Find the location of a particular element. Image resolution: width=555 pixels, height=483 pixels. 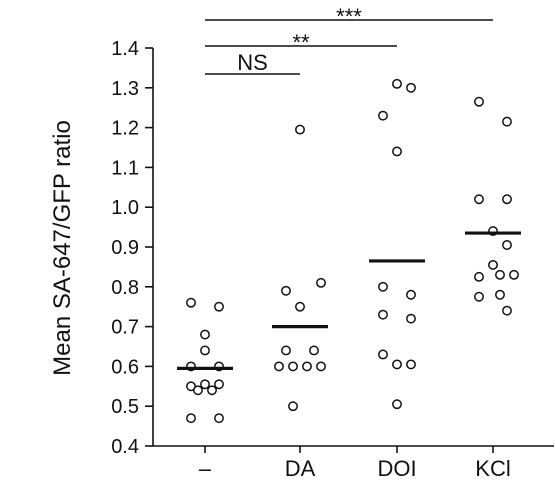

y-tick-label: 1.2 is located at coordinates (125, 129).